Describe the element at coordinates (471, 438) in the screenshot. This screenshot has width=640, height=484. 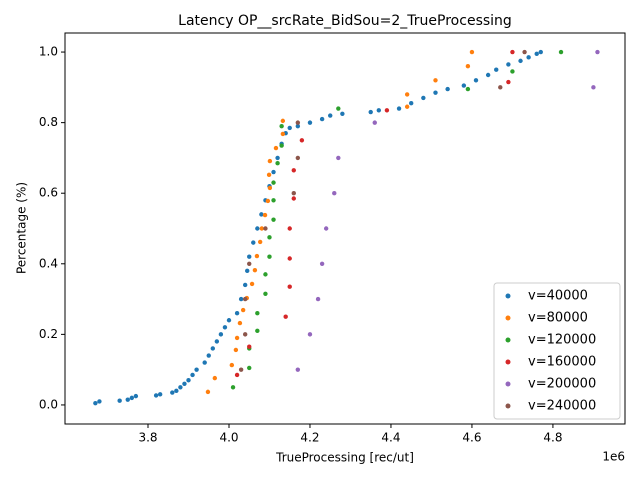
I see `x-tick-label: 4.6` at that location.